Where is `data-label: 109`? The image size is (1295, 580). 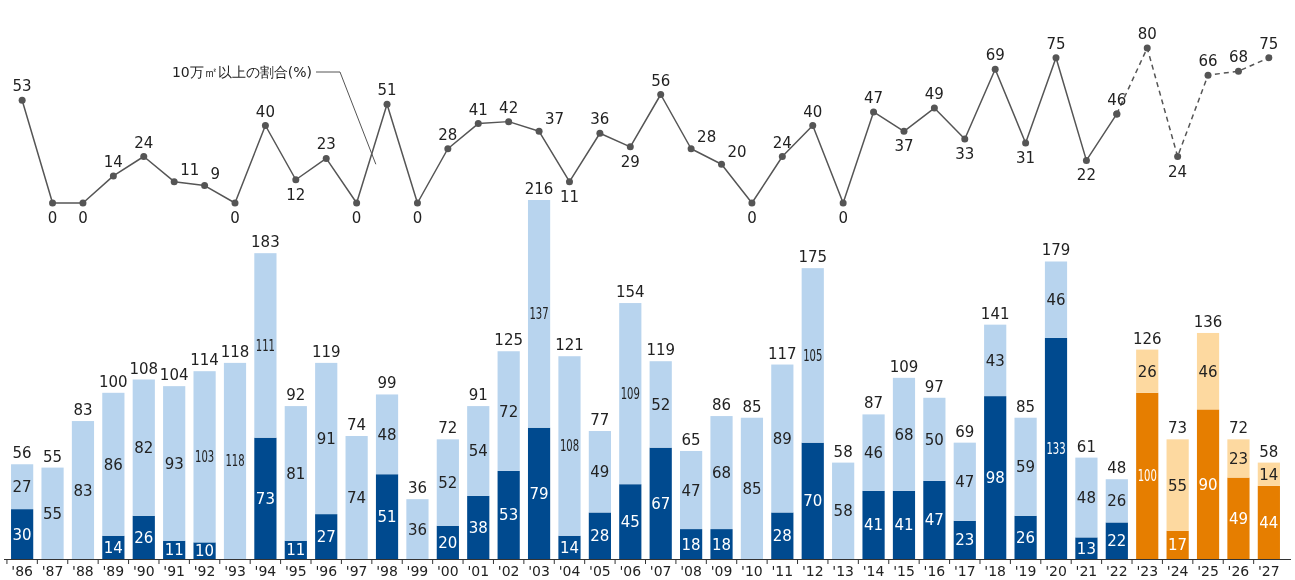
data-label: 109 is located at coordinates (635, 394).